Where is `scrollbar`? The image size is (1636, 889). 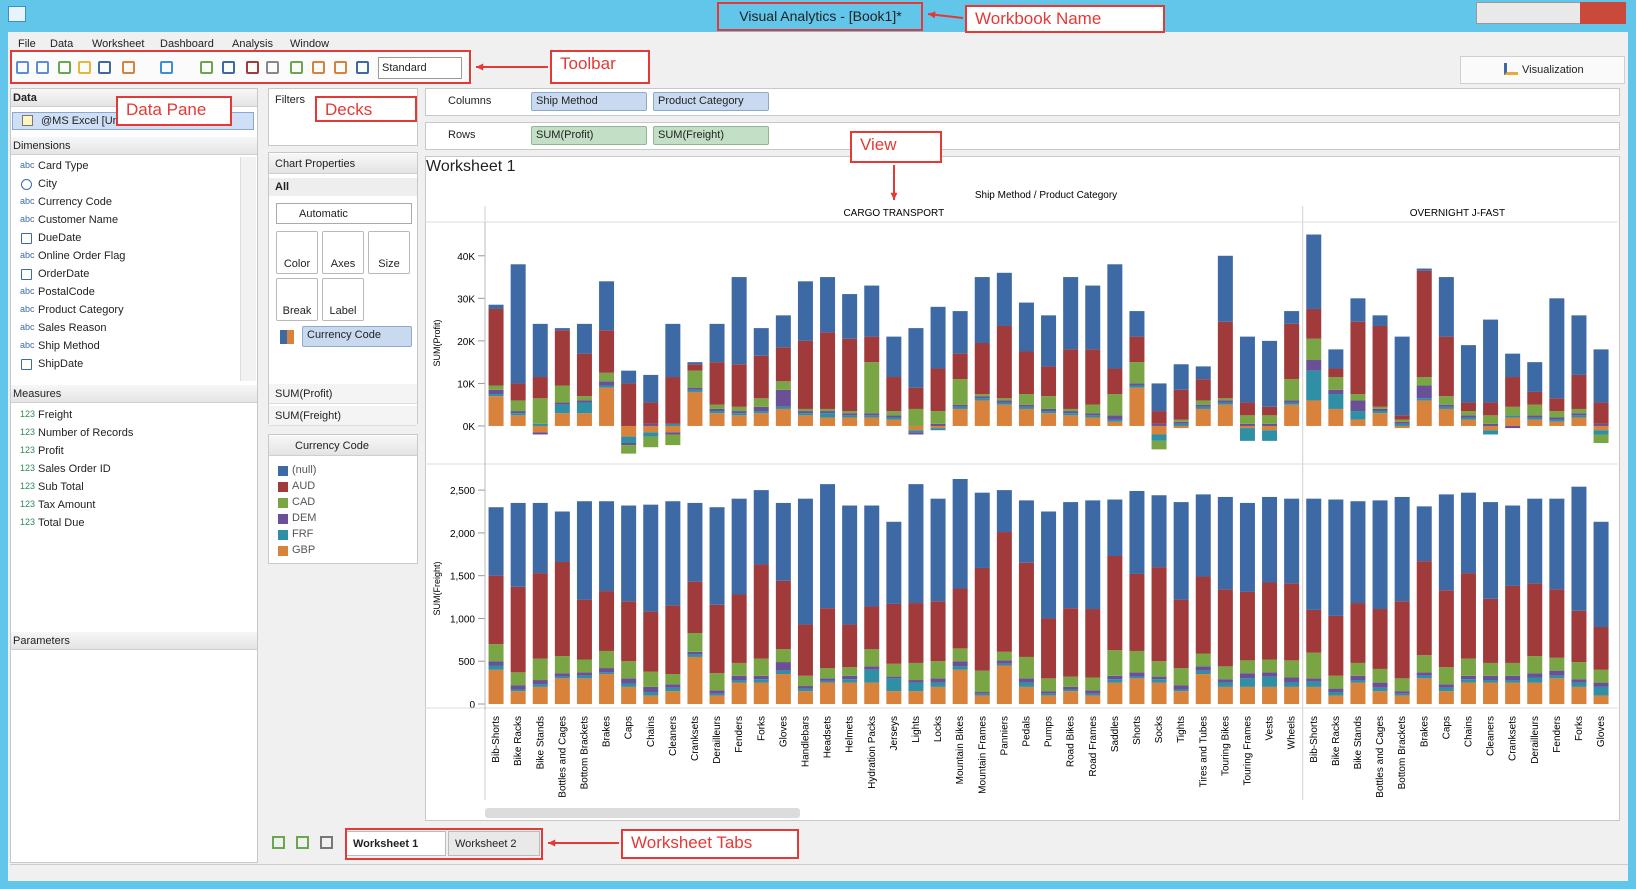
scrollbar is located at coordinates (642, 813).